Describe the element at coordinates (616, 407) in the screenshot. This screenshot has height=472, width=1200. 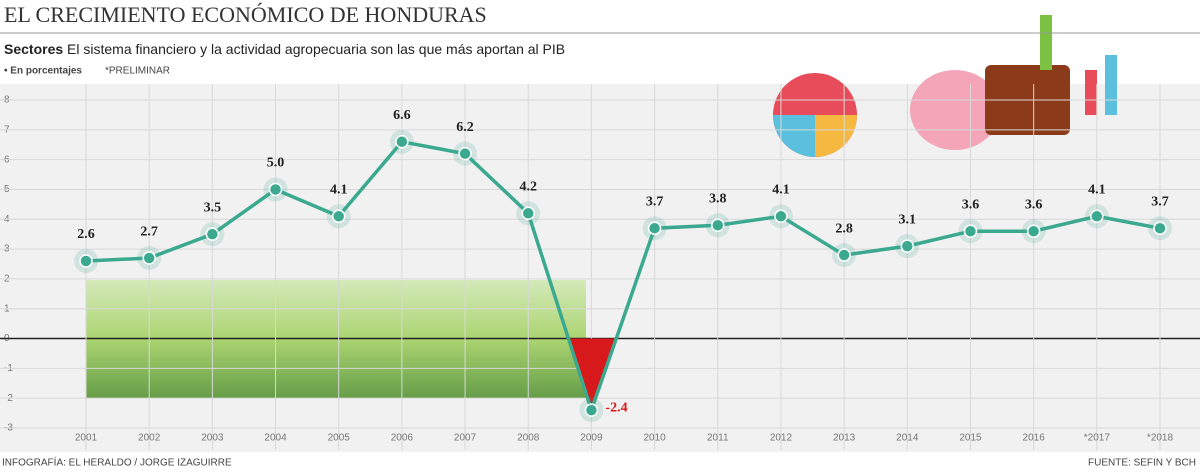
I see `value-label: -2.4` at that location.